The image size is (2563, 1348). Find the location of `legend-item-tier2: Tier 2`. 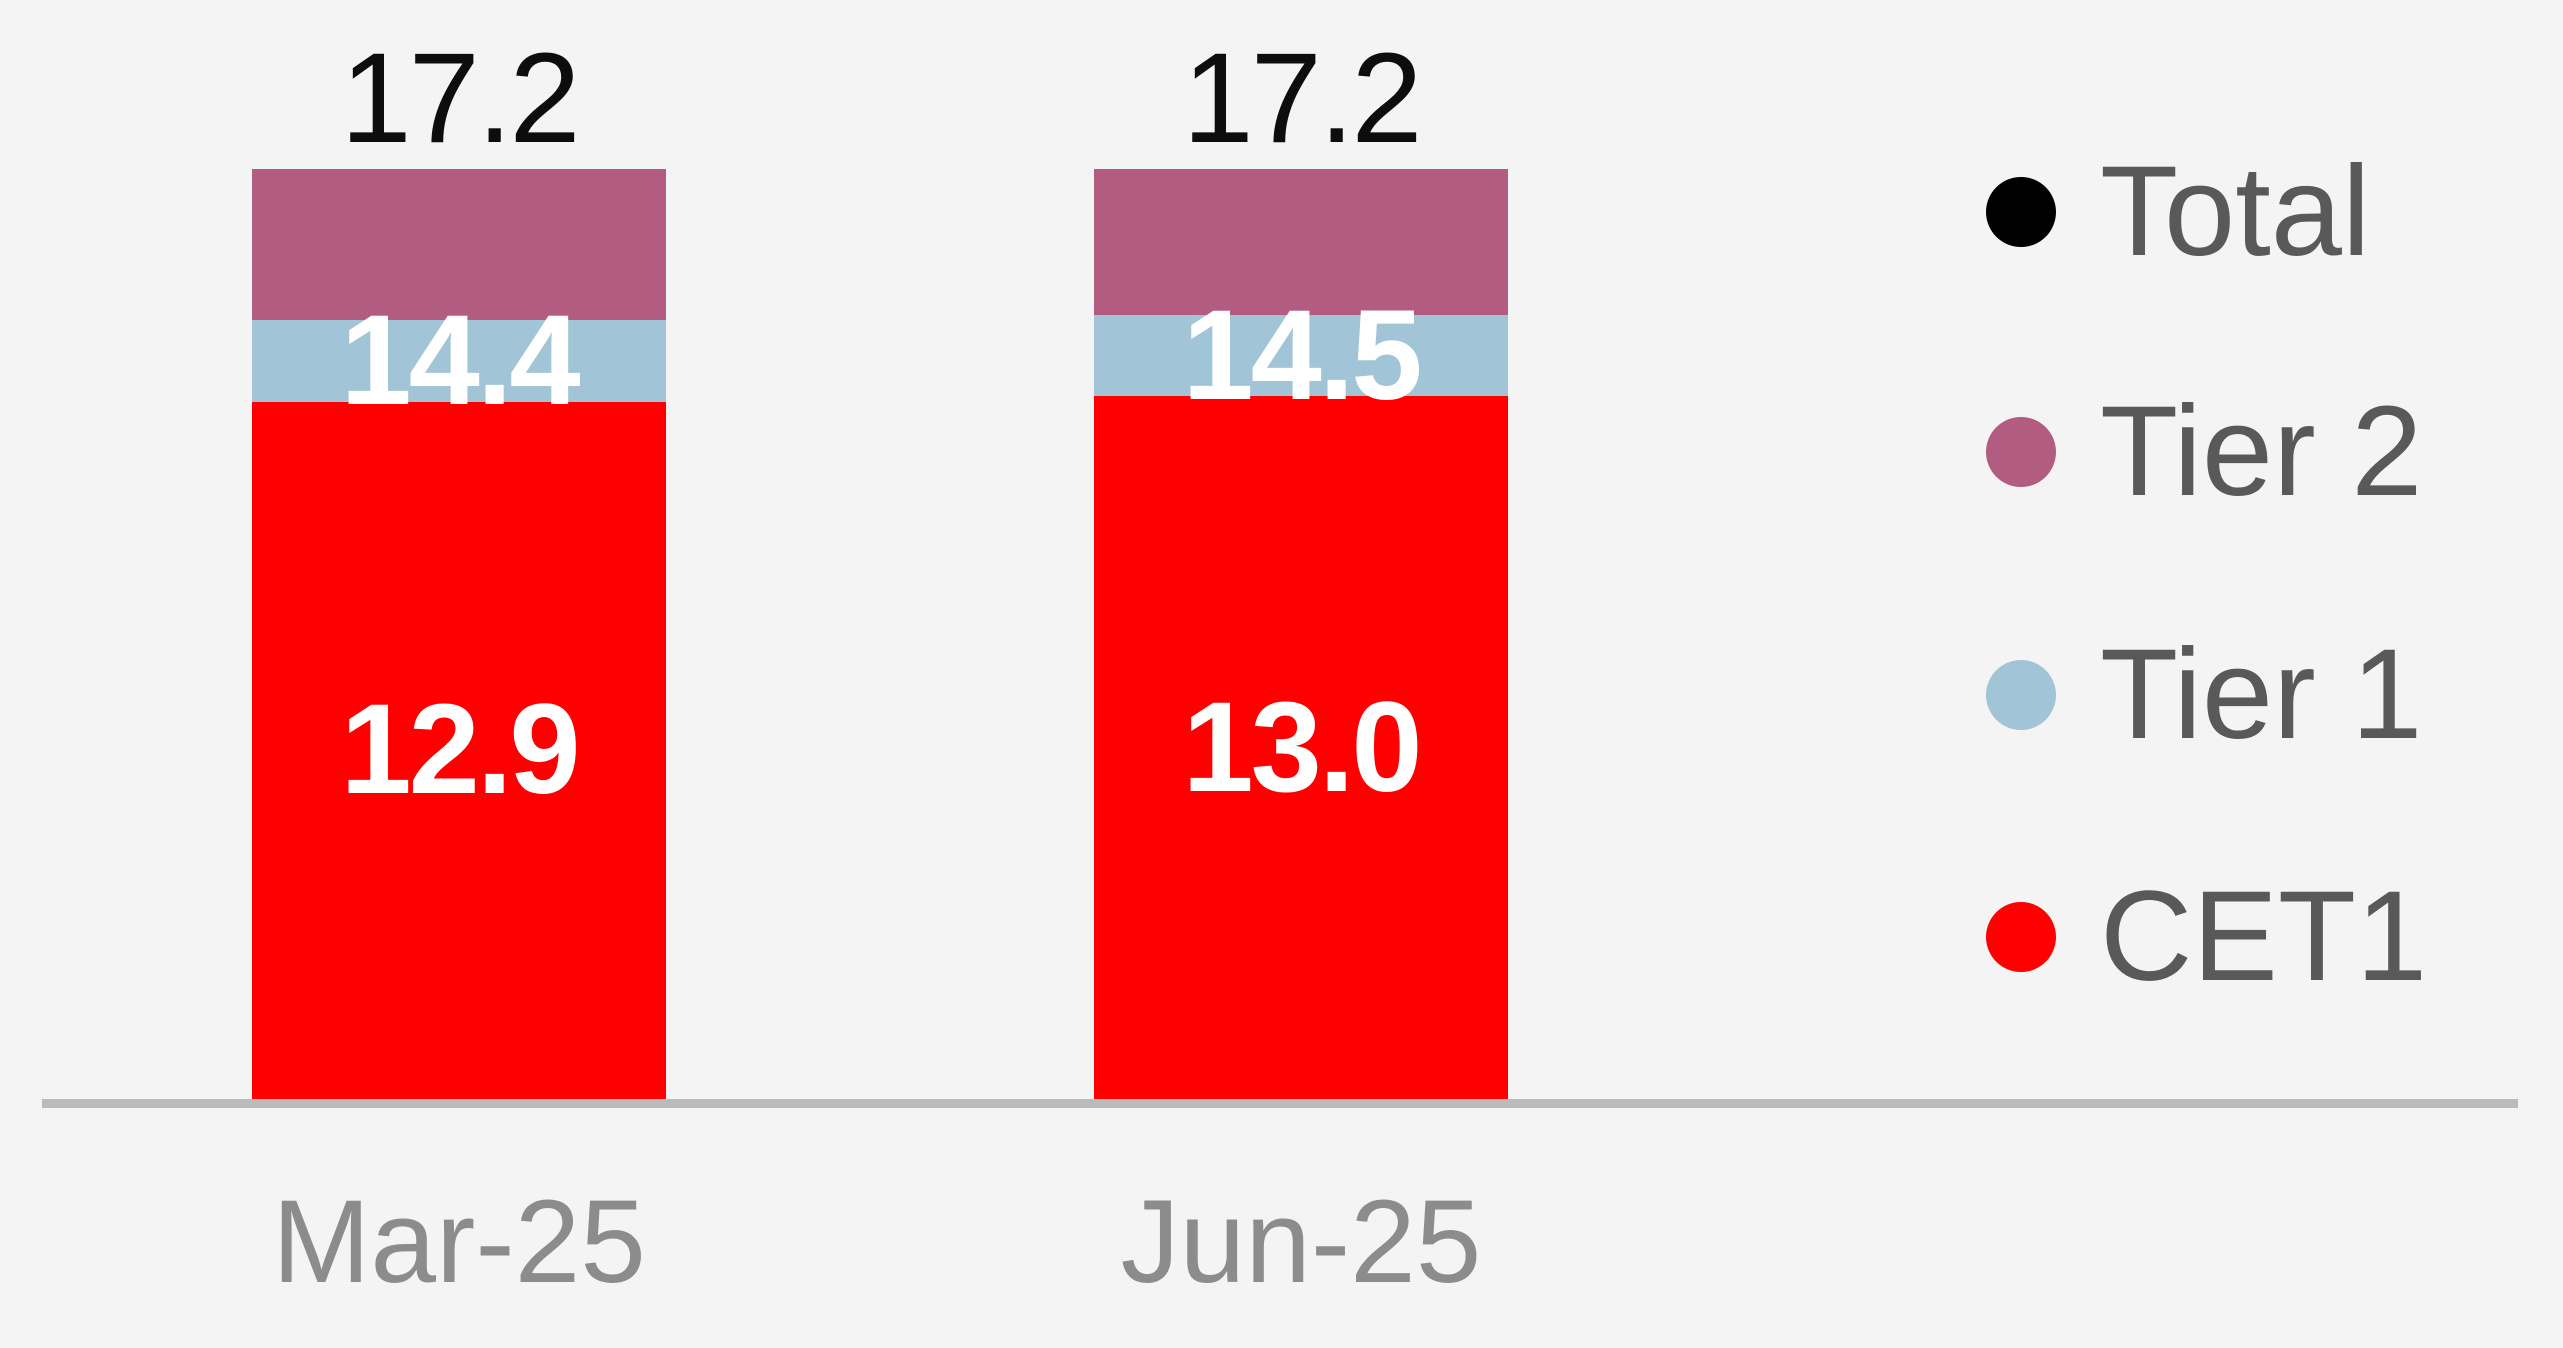

legend-item-tier2: Tier 2 is located at coordinates (2204, 452).